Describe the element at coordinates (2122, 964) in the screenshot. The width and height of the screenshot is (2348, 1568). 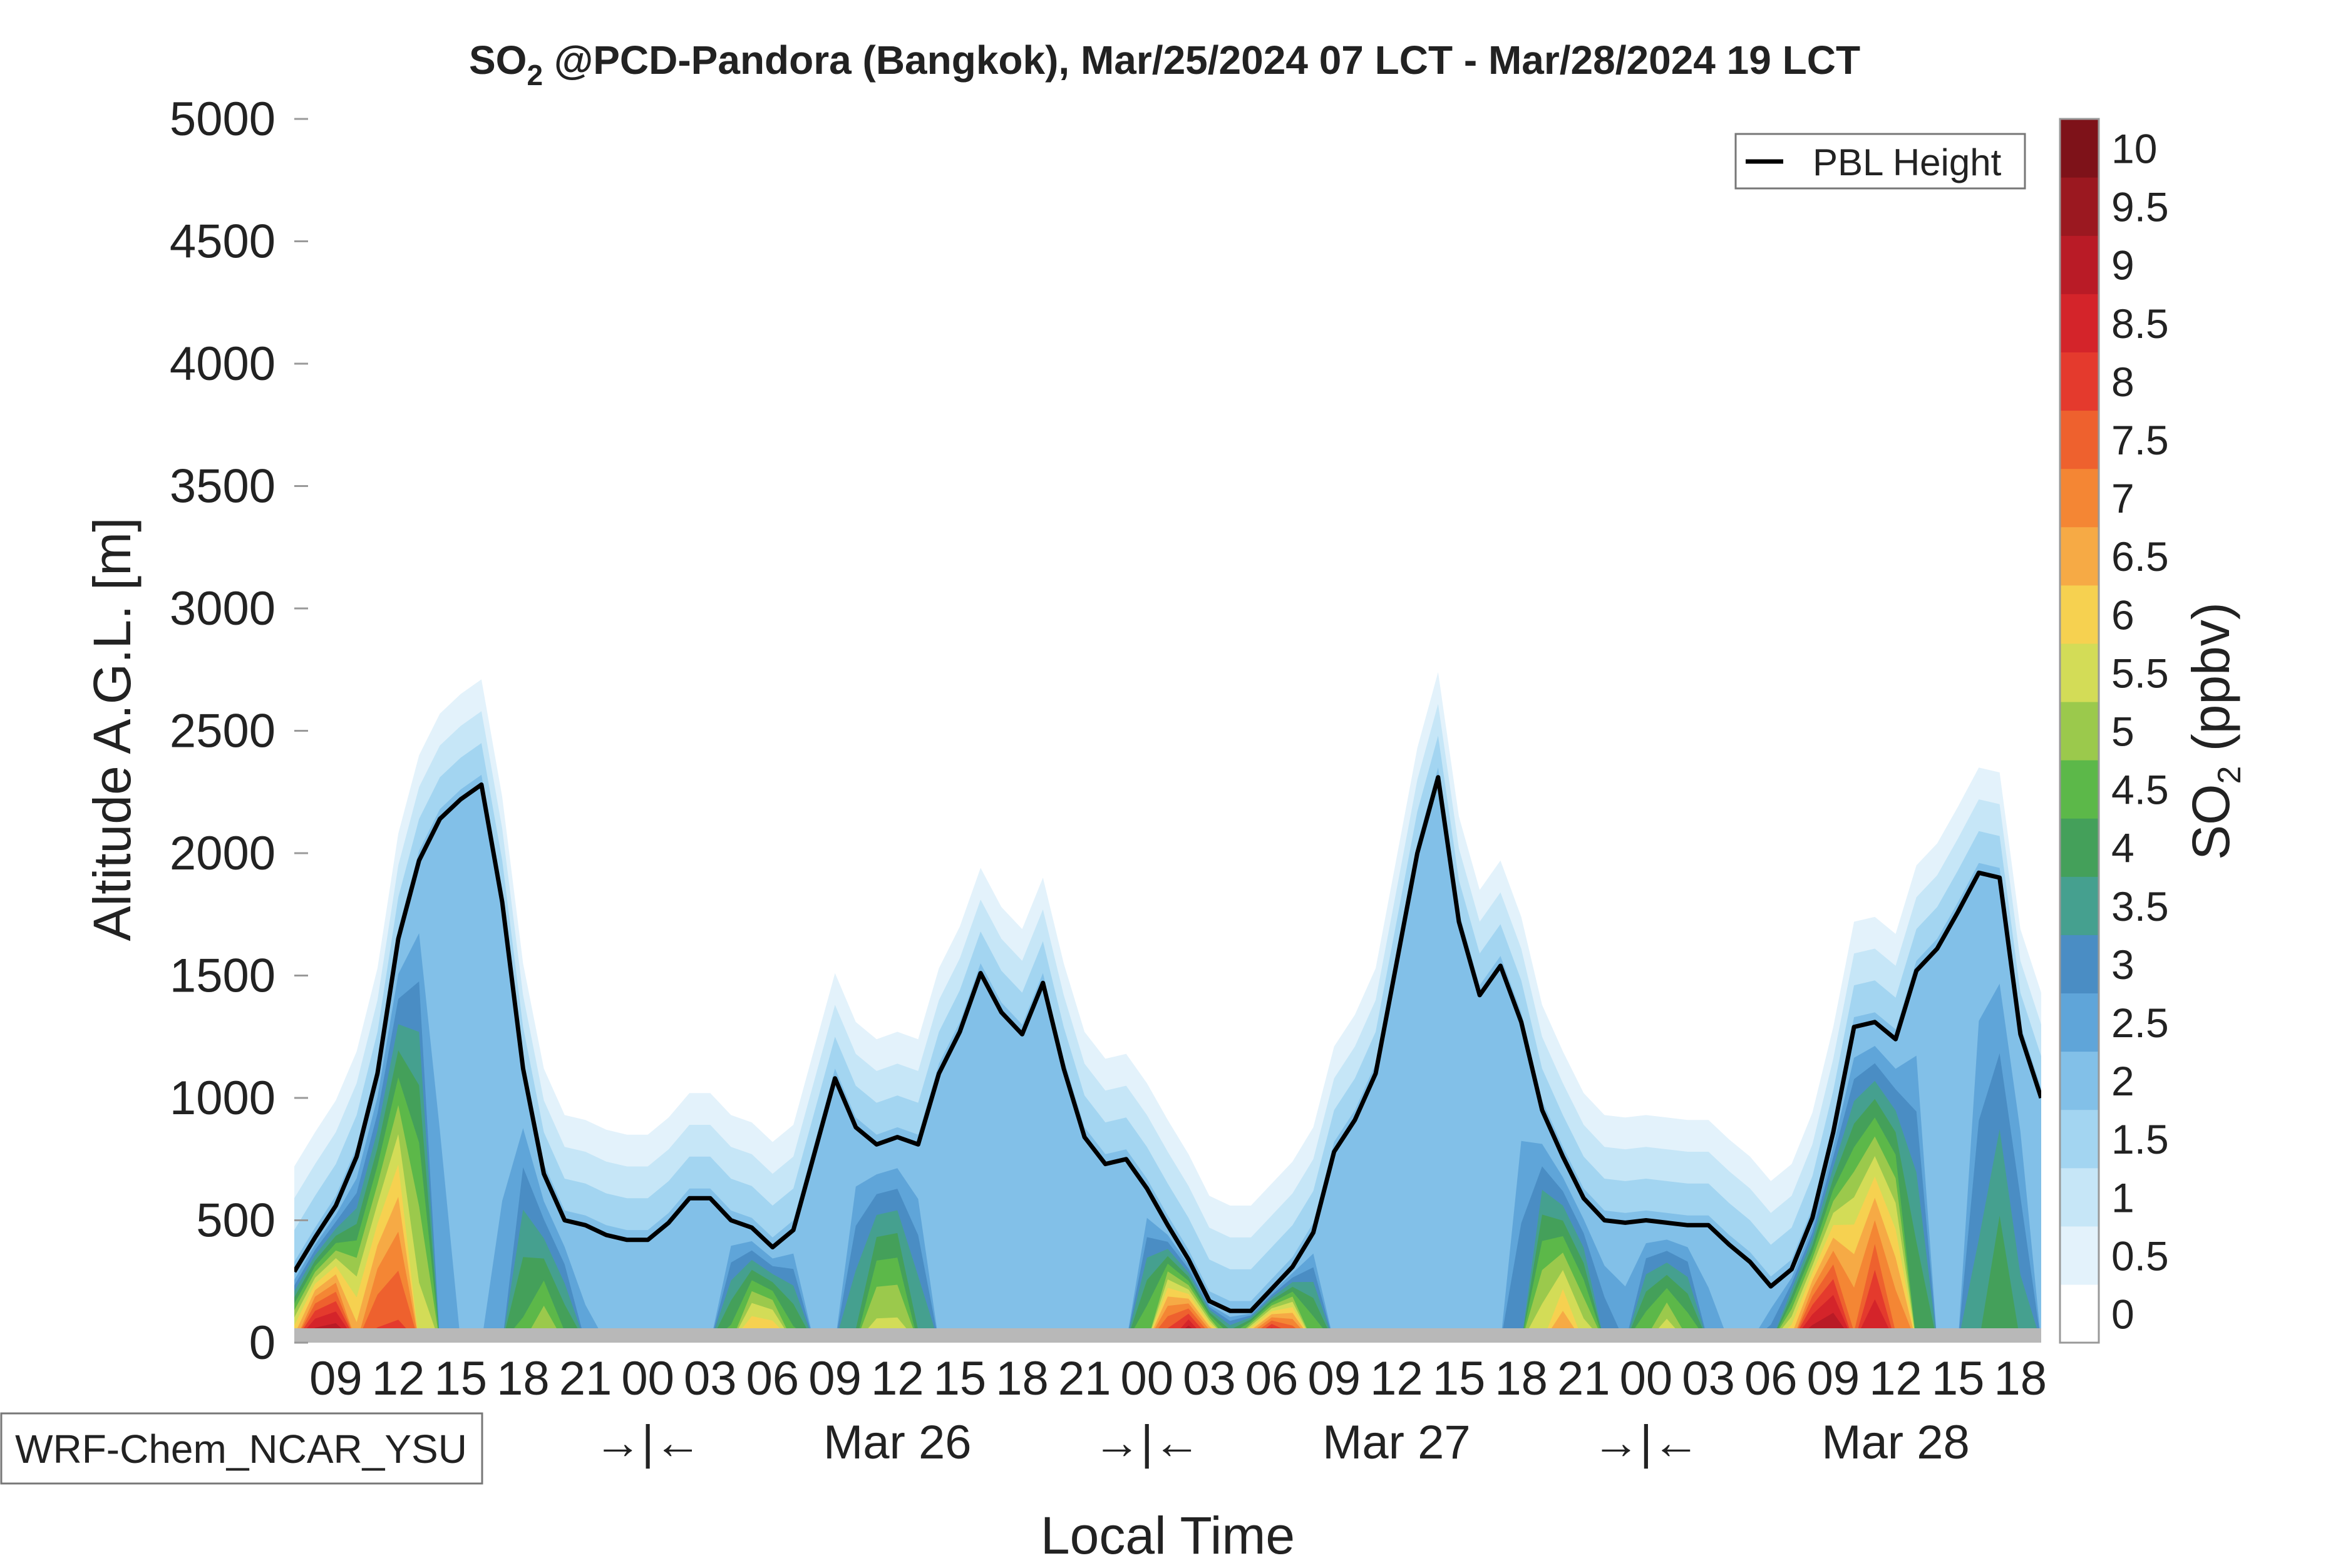
I see `colorbar-tick-label: 3` at that location.